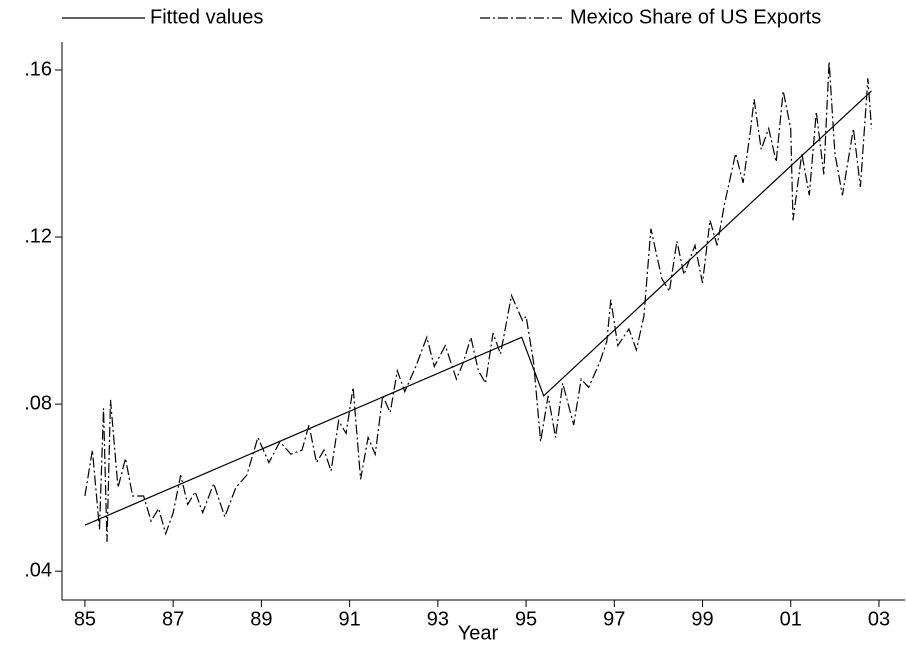  Describe the element at coordinates (349, 619) in the screenshot. I see `x-tick-label: 91` at that location.